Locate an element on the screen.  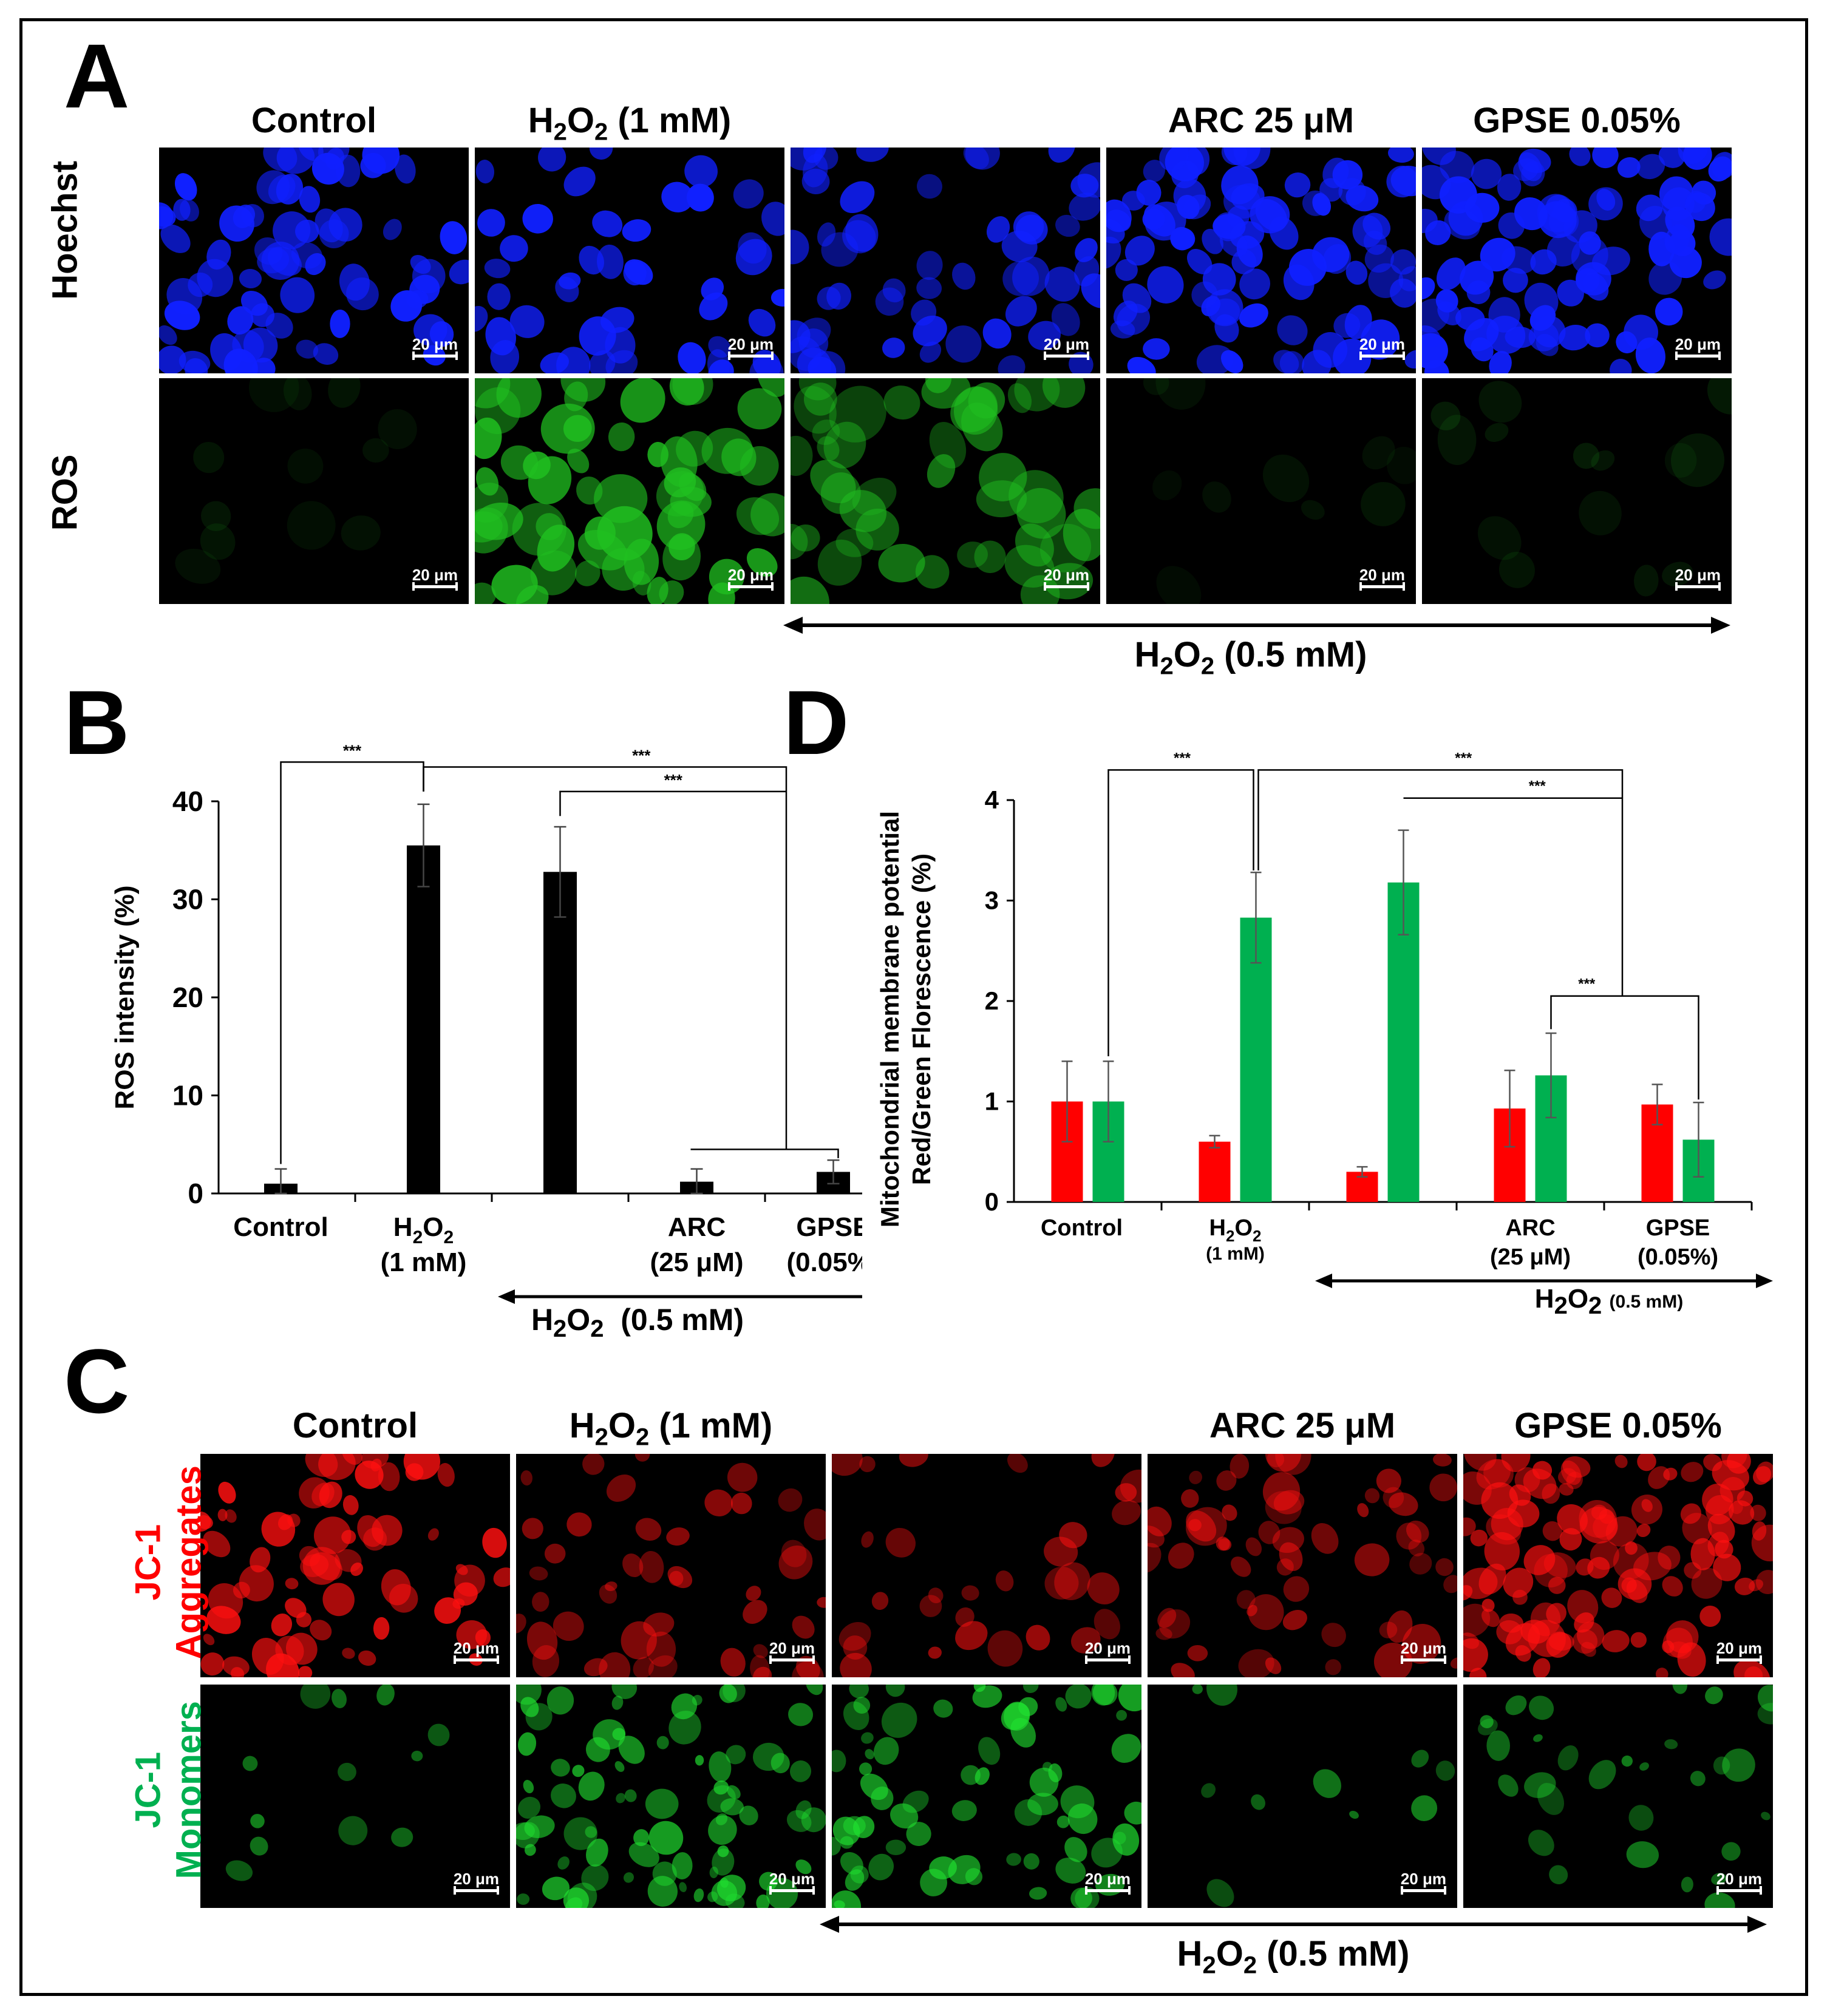
panel-a-image-hoechst-1: 20 μm is located at coordinates (629, 260).